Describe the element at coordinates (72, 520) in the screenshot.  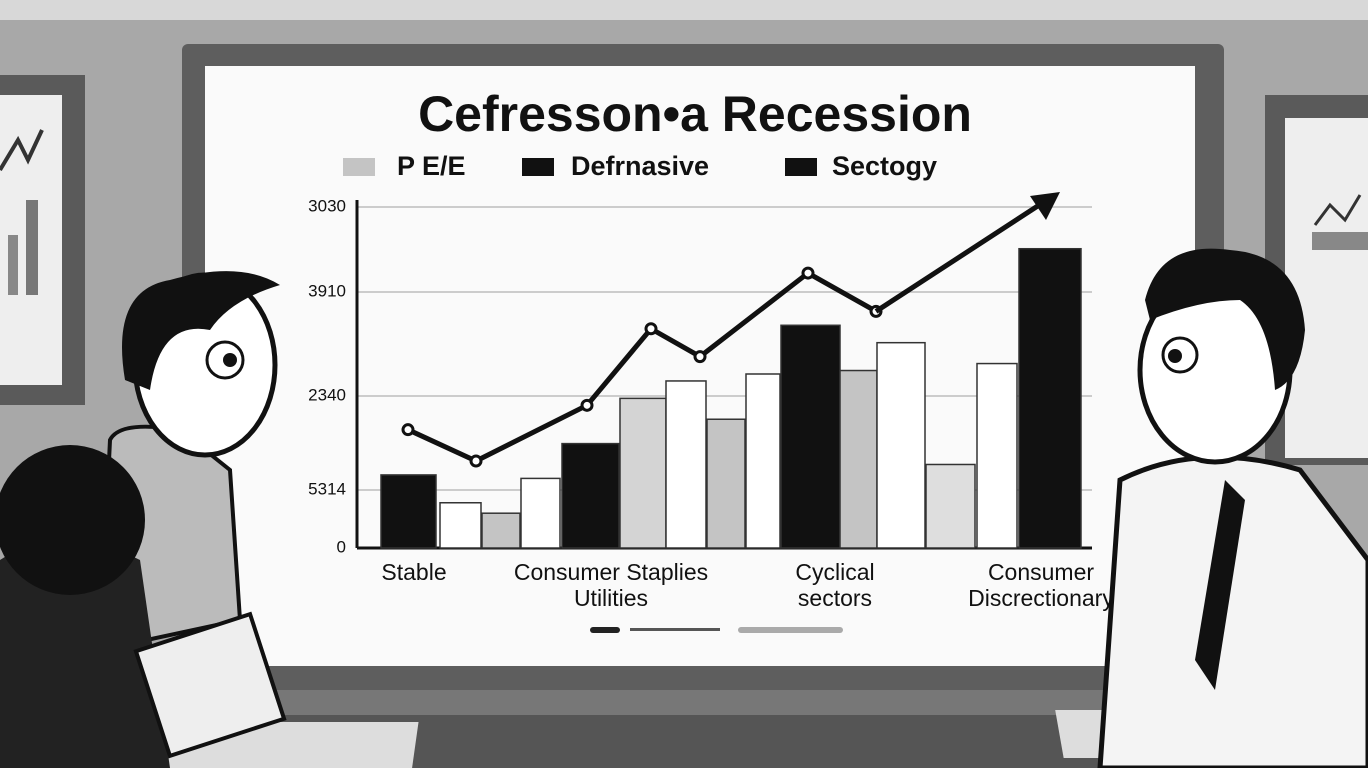
I see `front-person-hair` at that location.